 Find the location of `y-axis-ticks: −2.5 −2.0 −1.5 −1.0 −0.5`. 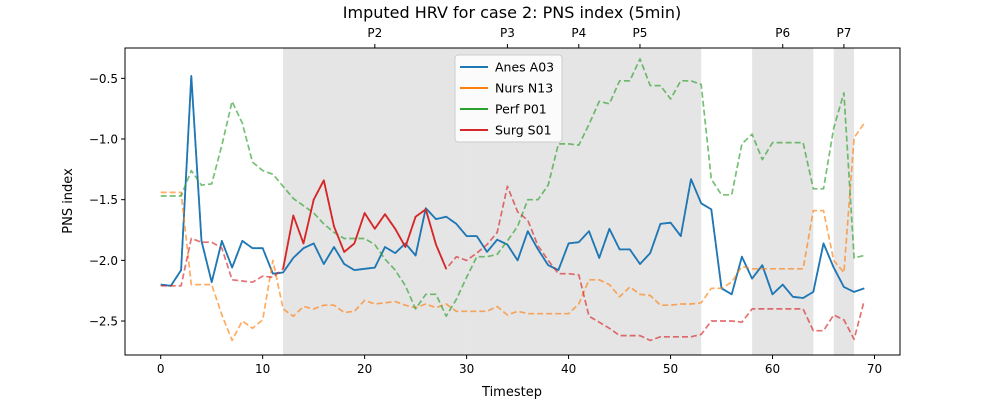

y-axis-ticks: −2.5 −2.0 −1.5 −1.0 −0.5 is located at coordinates (107, 200).